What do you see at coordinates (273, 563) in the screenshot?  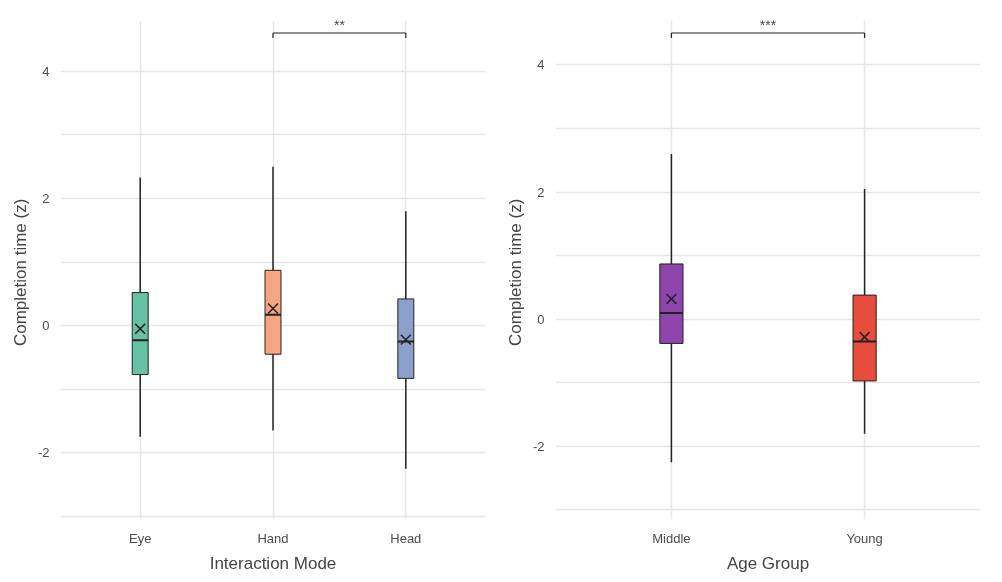 I see `x-axis-title: Interaction Mode` at bounding box center [273, 563].